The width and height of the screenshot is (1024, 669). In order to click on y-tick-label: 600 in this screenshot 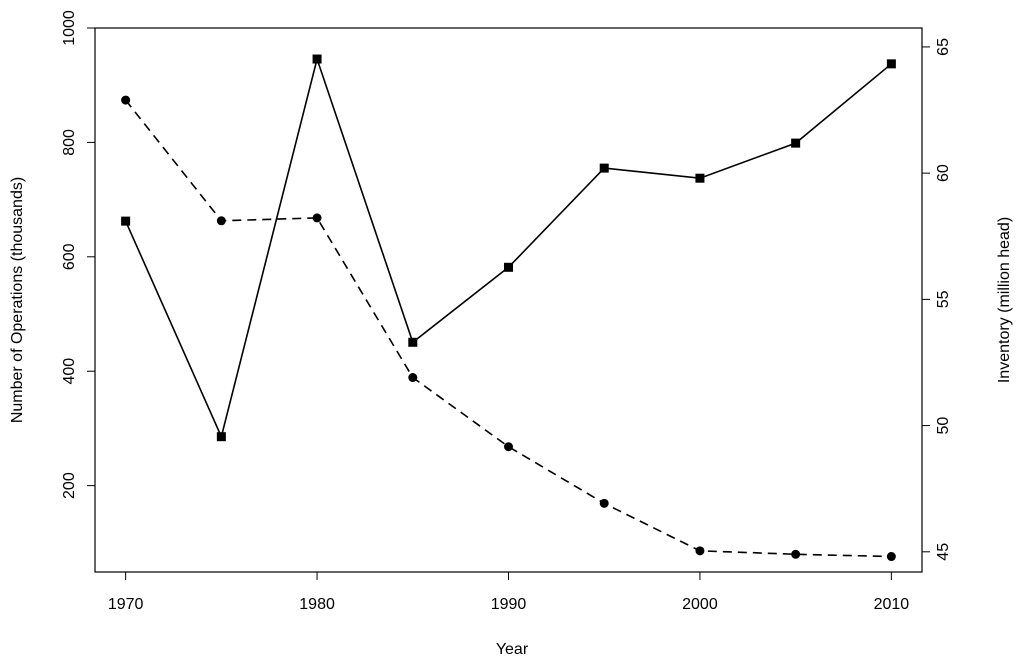, I will do `click(69, 256)`.